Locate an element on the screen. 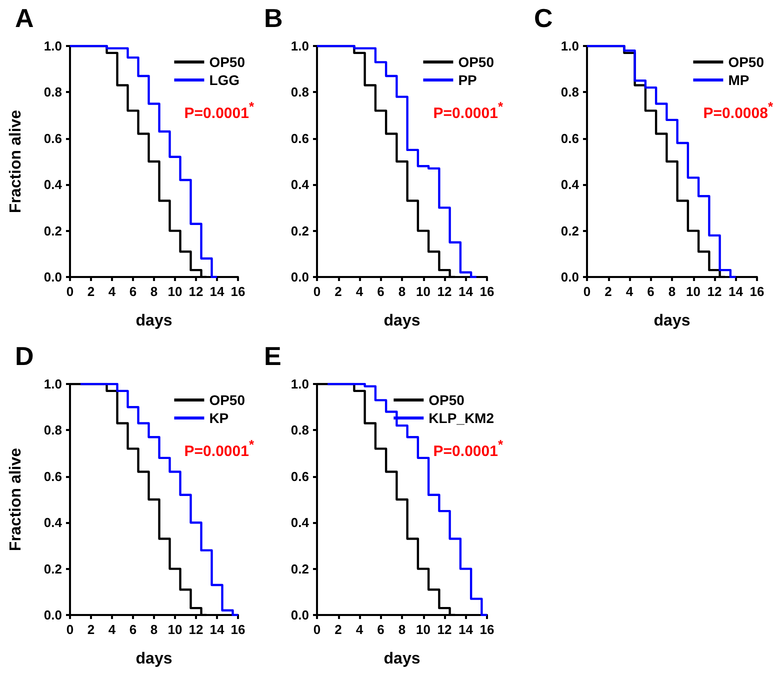 The height and width of the screenshot is (682, 780). chart-title: E is located at coordinates (273, 356).